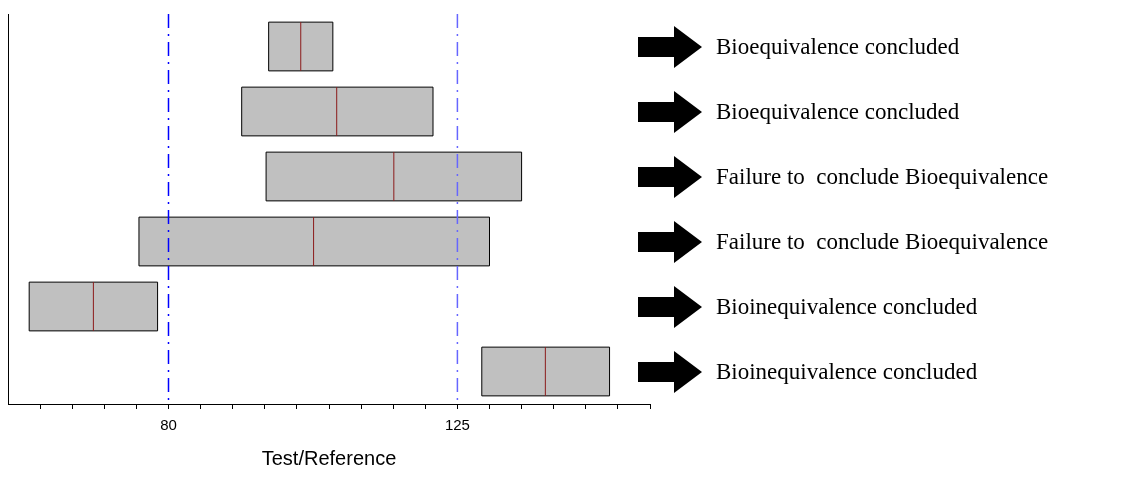 The image size is (1122, 479). What do you see at coordinates (329, 457) in the screenshot?
I see `x-axis-title: Test/Reference` at bounding box center [329, 457].